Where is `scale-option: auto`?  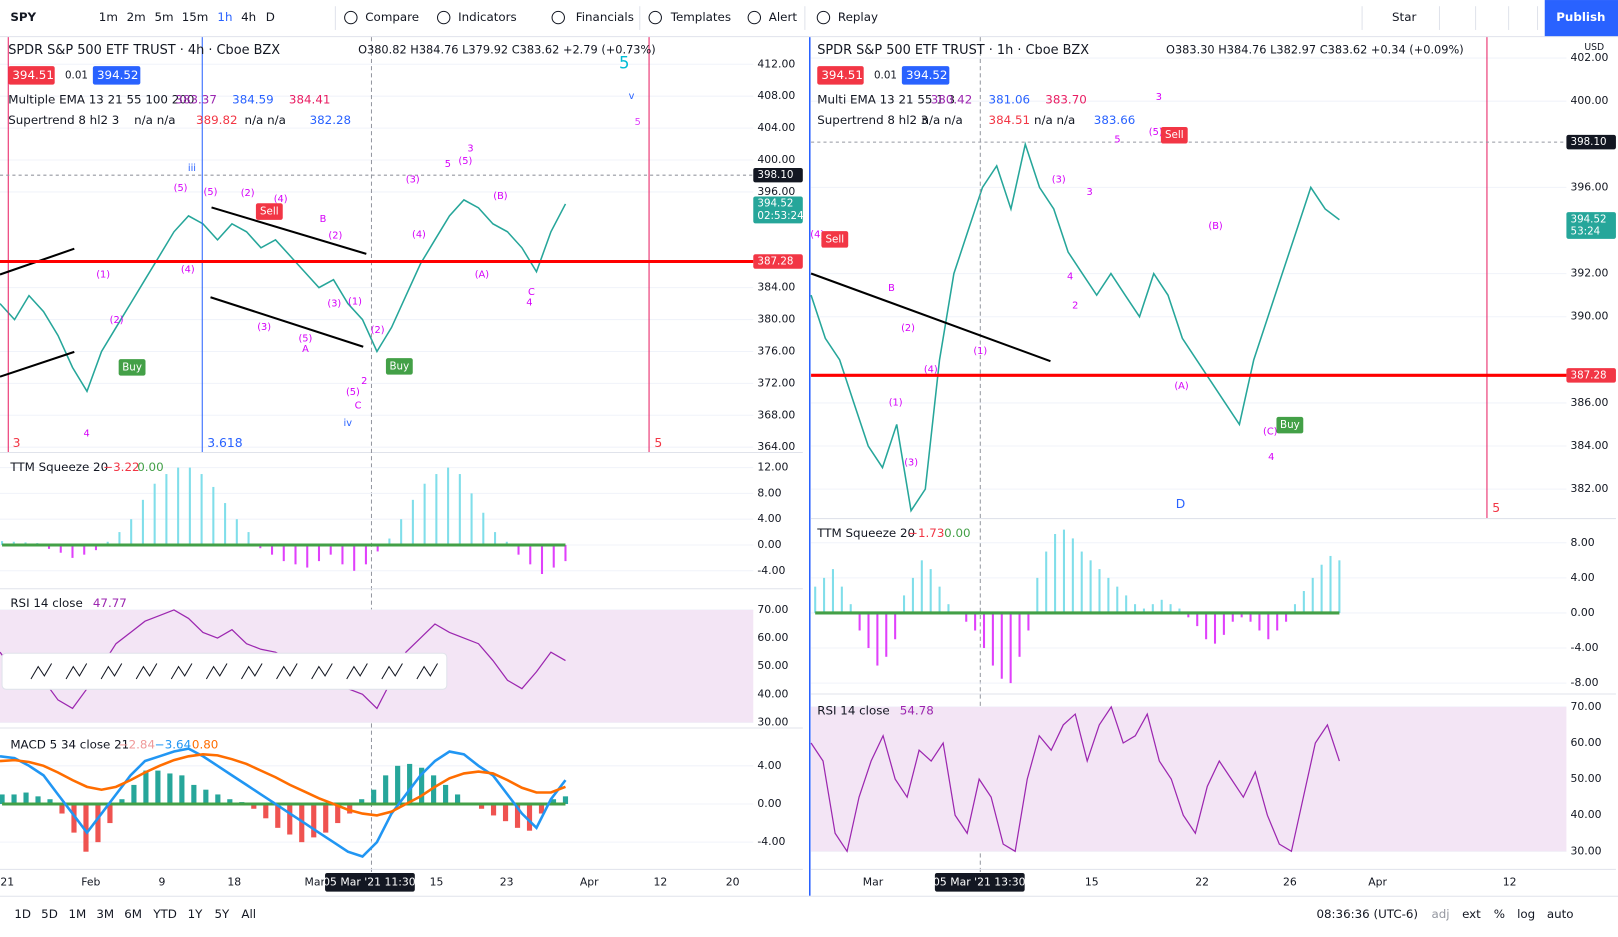 scale-option: auto is located at coordinates (1560, 914).